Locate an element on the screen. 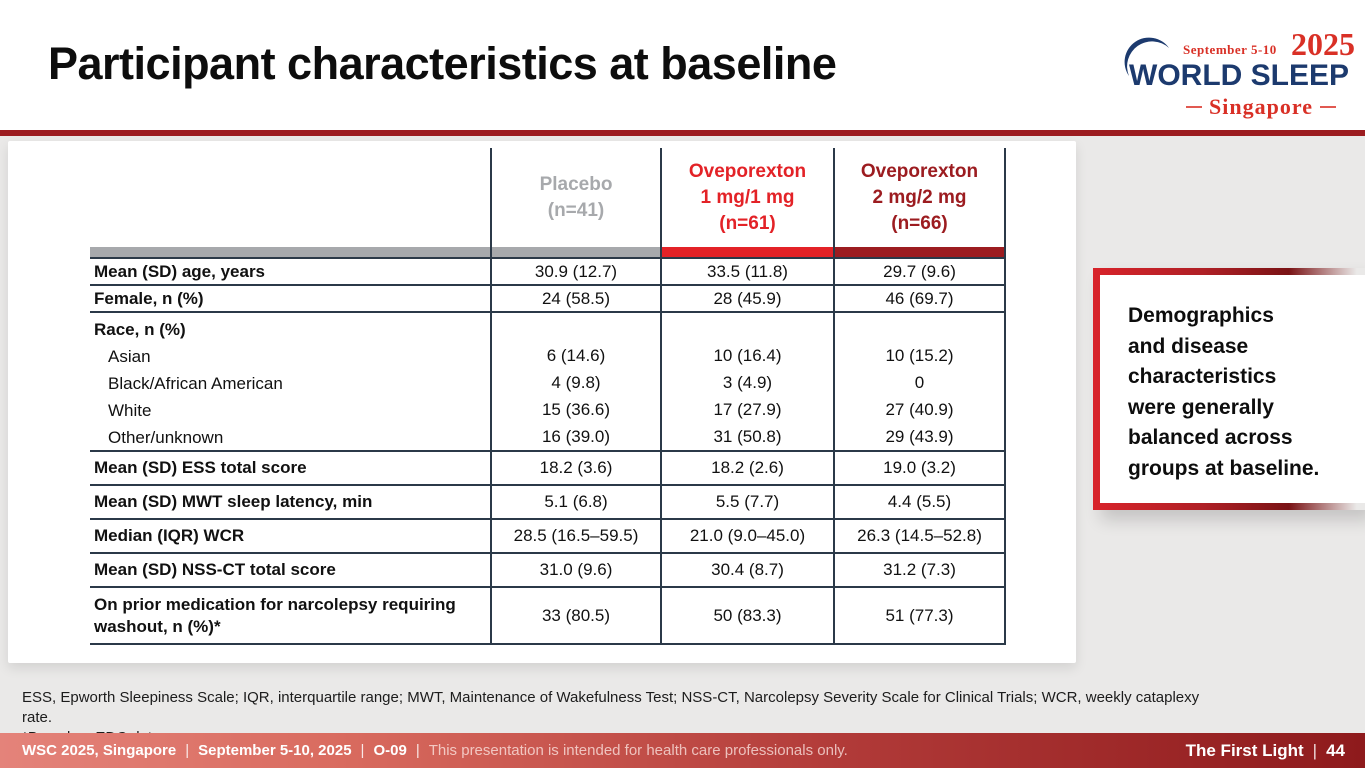 This screenshot has width=1365, height=768. row-label: Median (IQR) WCR is located at coordinates (169, 535).